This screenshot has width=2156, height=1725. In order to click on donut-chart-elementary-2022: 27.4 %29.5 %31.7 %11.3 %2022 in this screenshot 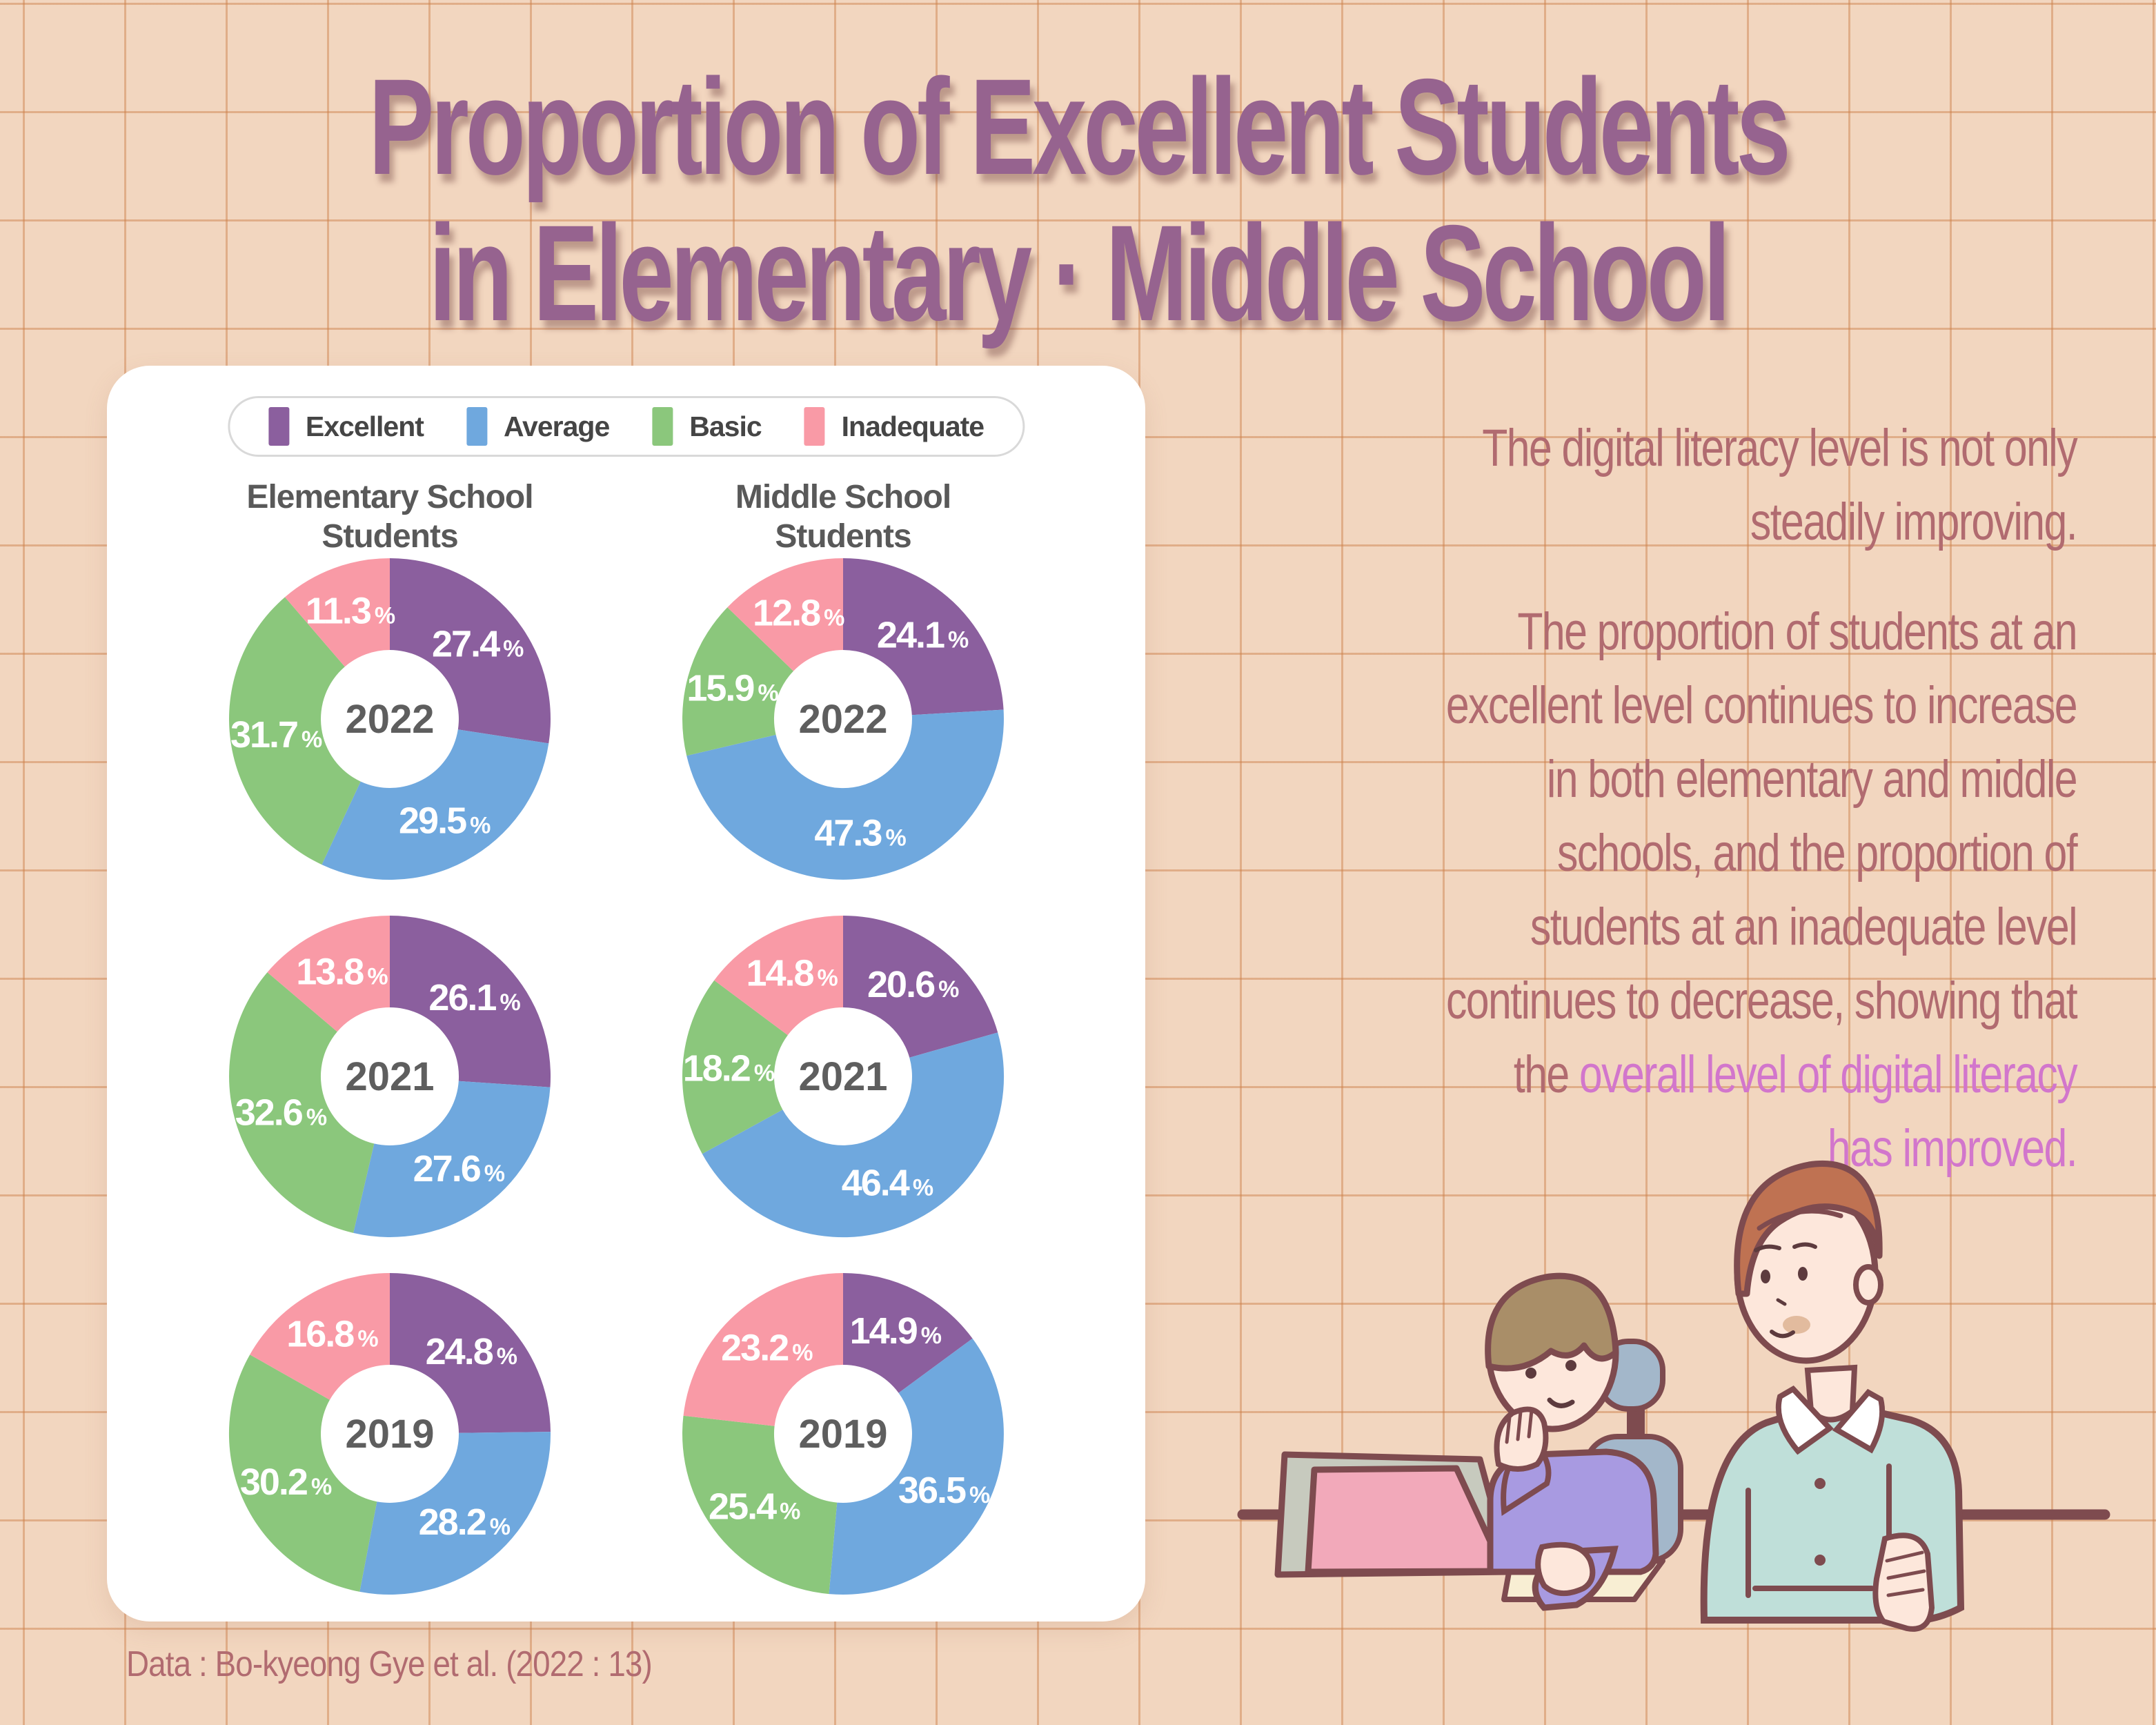, I will do `click(390, 719)`.